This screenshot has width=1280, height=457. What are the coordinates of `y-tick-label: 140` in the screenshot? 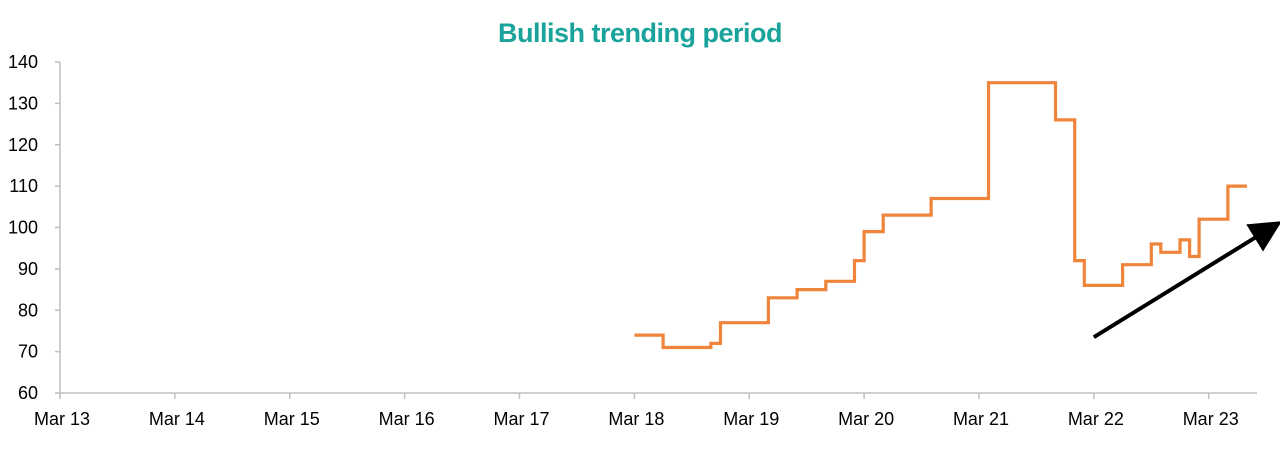 It's located at (23, 62).